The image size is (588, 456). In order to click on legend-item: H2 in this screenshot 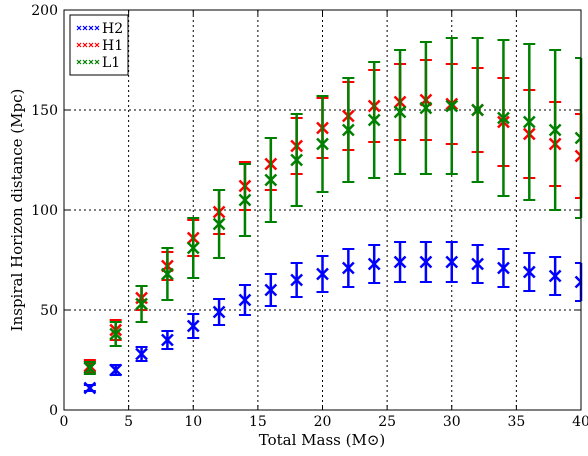, I will do `click(99, 29)`.